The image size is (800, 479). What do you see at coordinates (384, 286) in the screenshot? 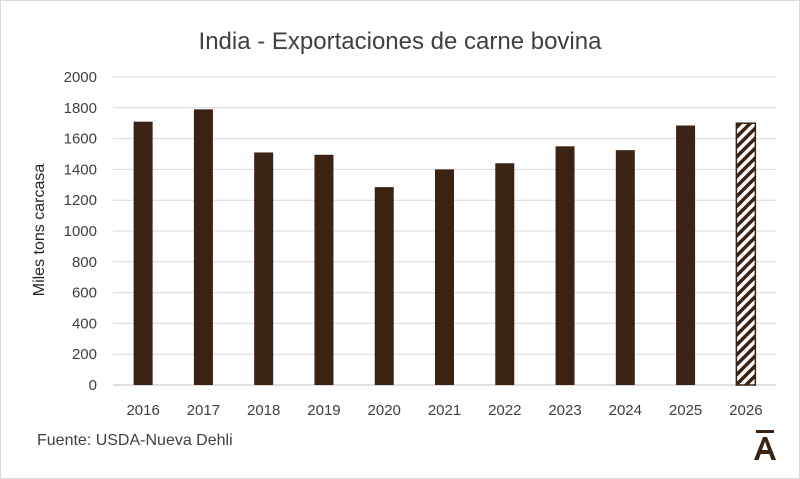
I see `bar-2020` at bounding box center [384, 286].